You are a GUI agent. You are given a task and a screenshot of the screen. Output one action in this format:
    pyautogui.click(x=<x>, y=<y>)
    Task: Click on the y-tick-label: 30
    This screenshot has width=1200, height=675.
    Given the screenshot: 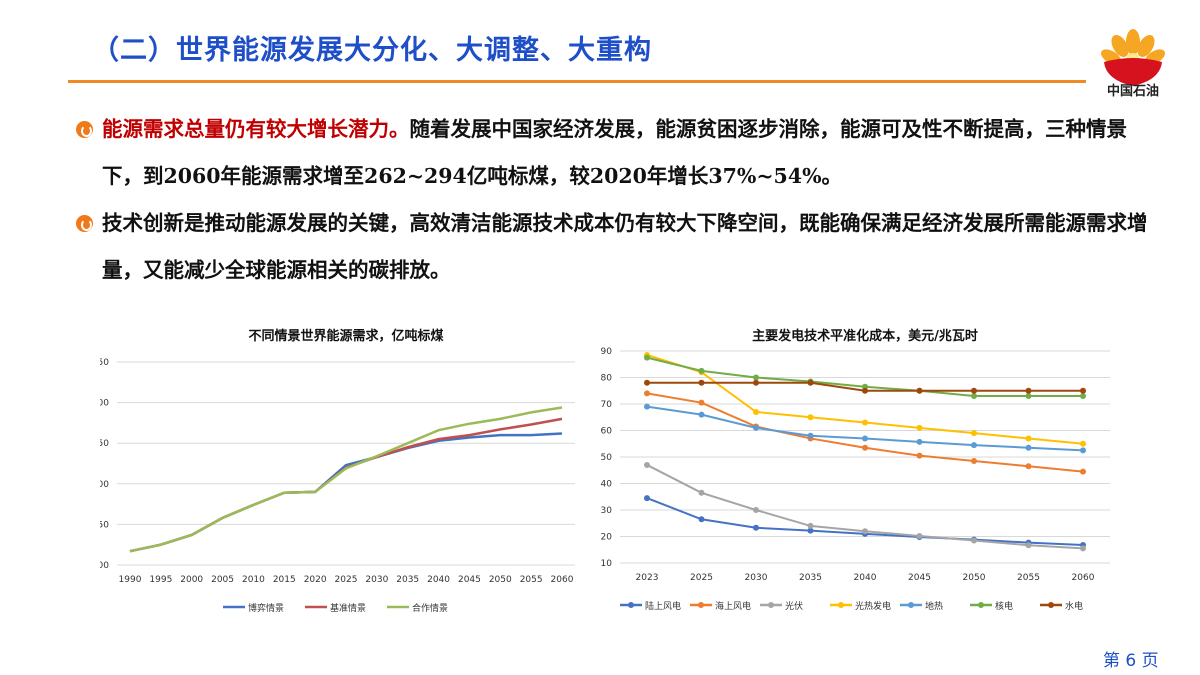 What is the action you would take?
    pyautogui.click(x=607, y=511)
    